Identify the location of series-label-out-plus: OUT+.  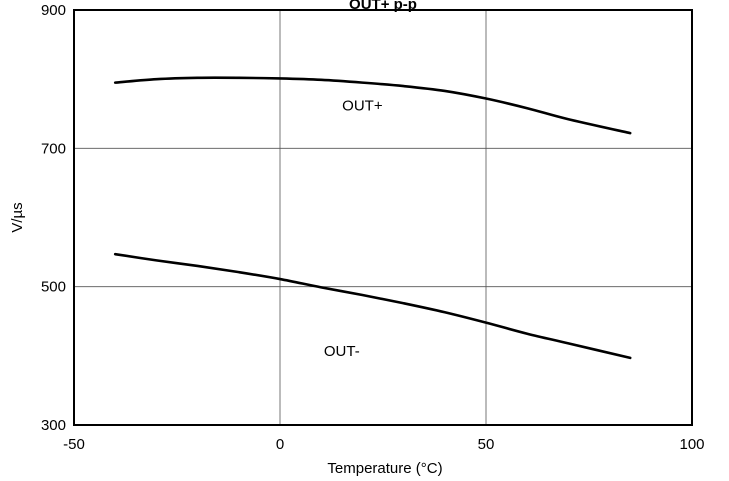
(362, 105).